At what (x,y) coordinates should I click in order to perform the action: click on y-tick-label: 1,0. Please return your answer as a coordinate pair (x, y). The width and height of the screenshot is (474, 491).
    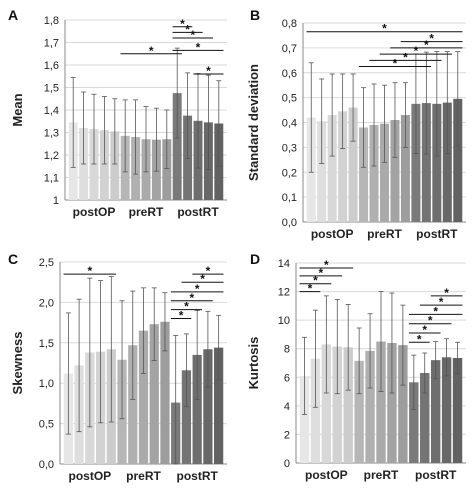
    Looking at the image, I should click on (46, 384).